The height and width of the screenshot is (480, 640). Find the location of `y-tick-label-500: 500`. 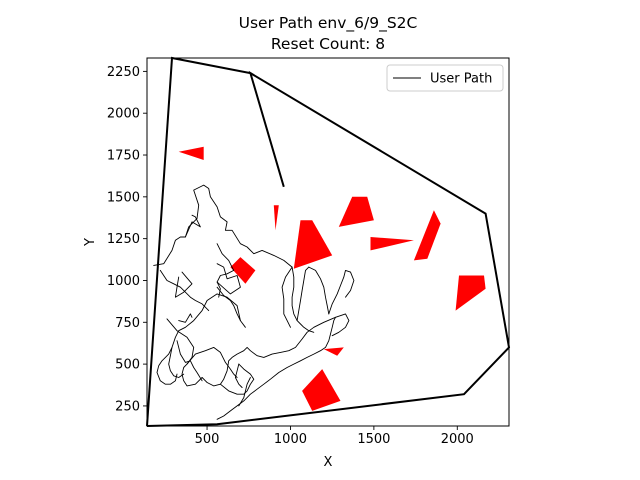

y-tick-label-500: 500 is located at coordinates (127, 365).